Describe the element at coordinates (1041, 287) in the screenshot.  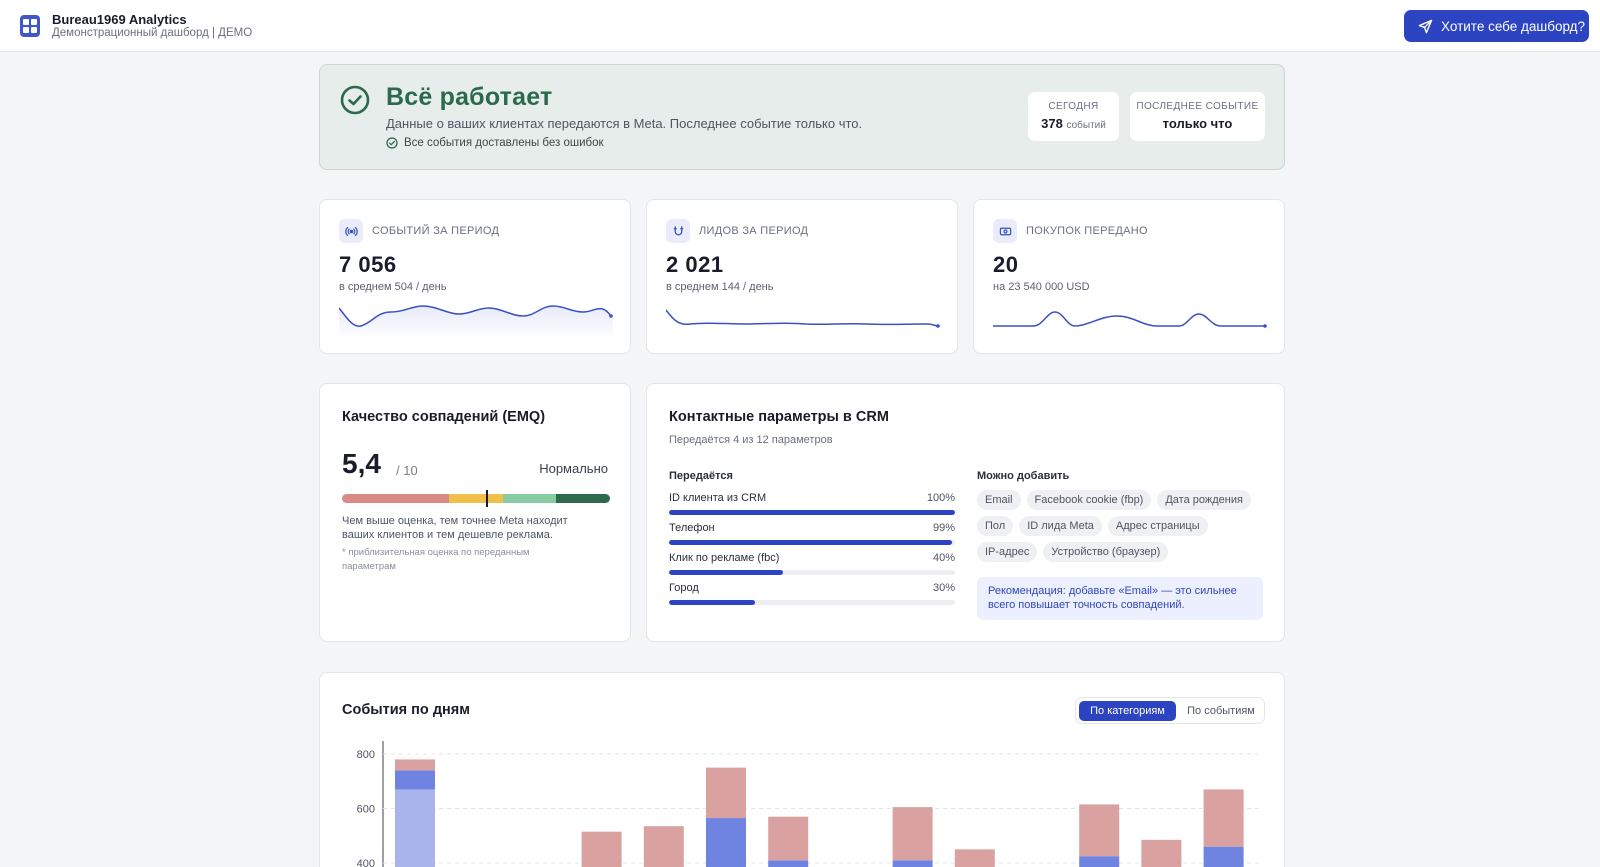
I see `kpi-subtext: на 23 540 000 USD` at that location.